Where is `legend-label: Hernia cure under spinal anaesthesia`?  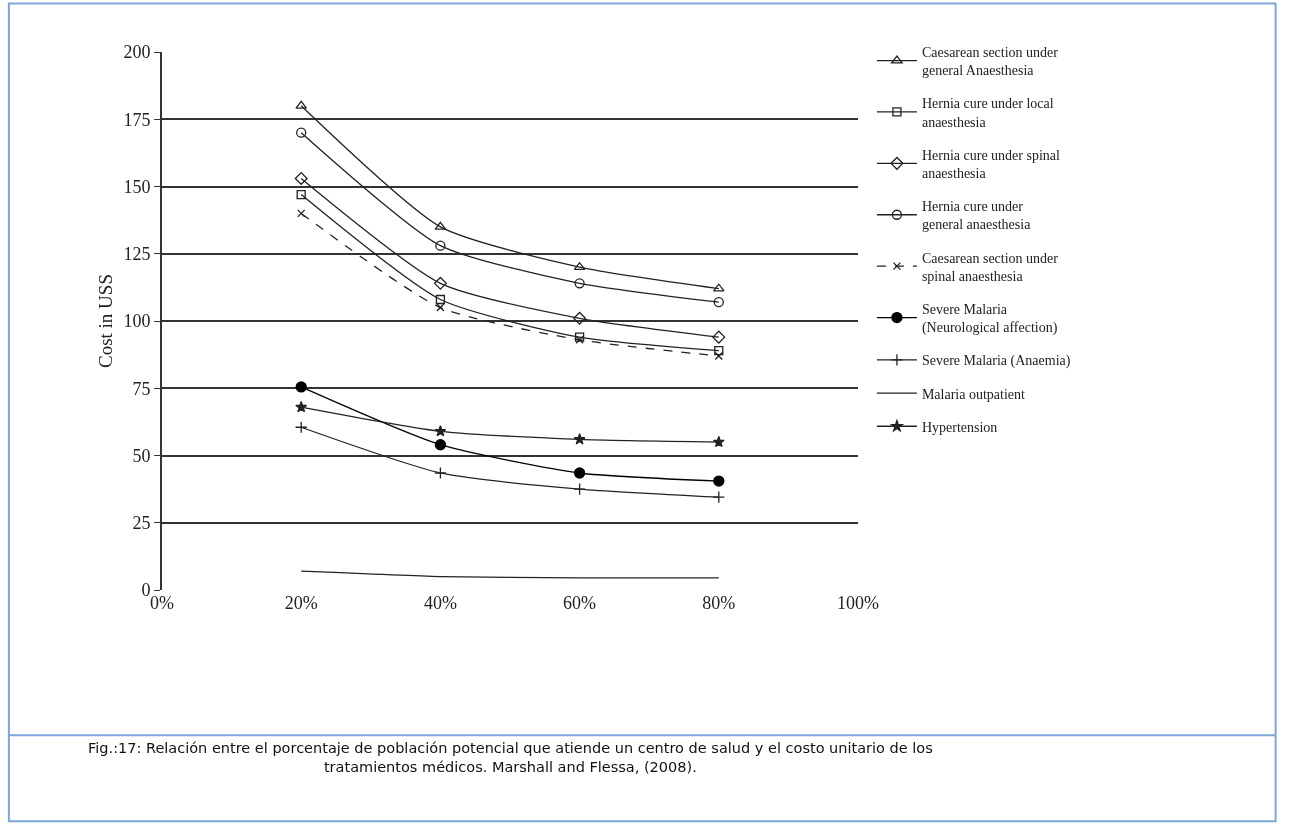
legend-label: Hernia cure under spinal anaesthesia is located at coordinates (991, 164).